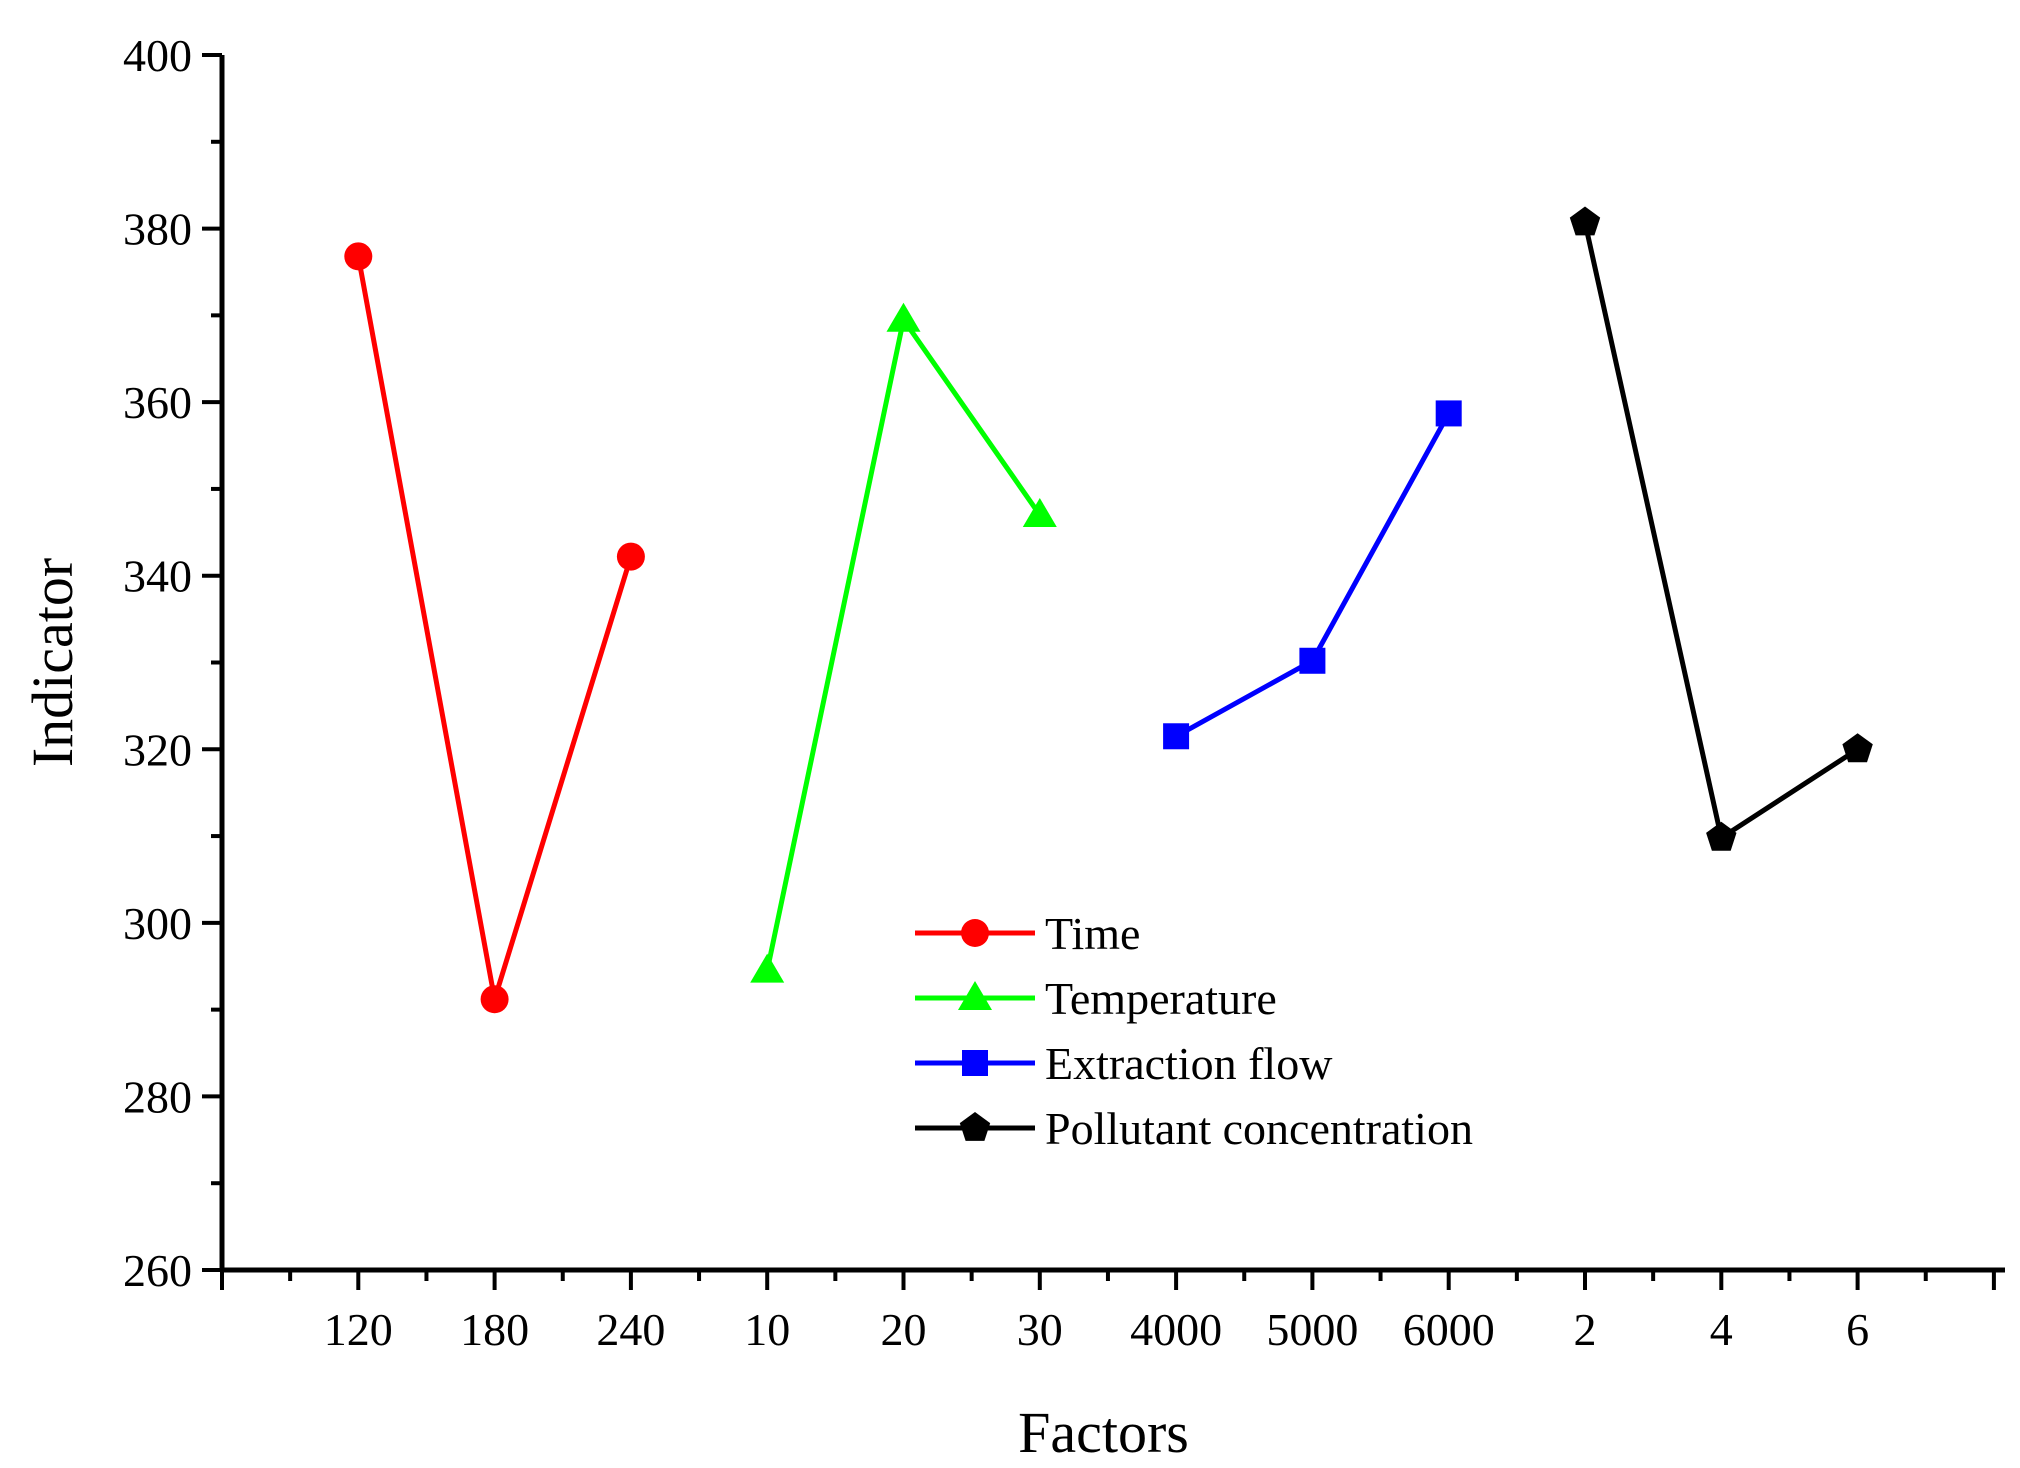 This screenshot has height=1468, width=2020. I want to click on legend-marker-square, so click(975, 1063).